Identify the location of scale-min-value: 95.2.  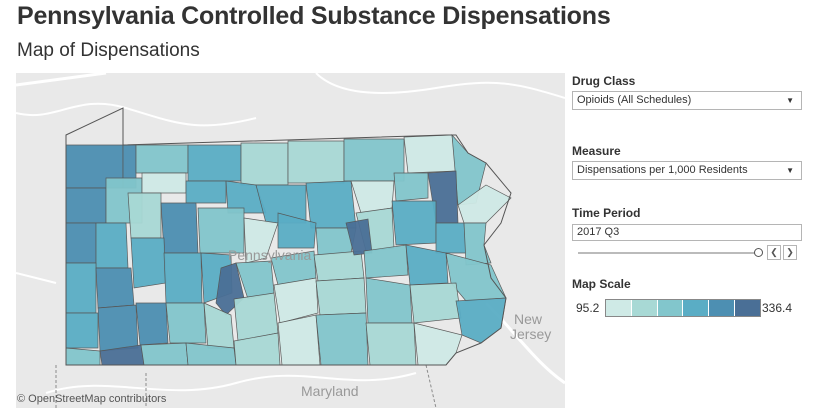
(588, 308).